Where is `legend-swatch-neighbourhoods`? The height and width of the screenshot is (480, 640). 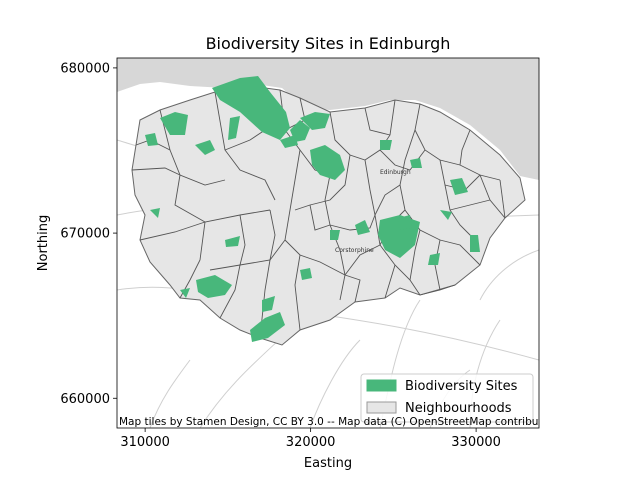 legend-swatch-neighbourhoods is located at coordinates (381, 407).